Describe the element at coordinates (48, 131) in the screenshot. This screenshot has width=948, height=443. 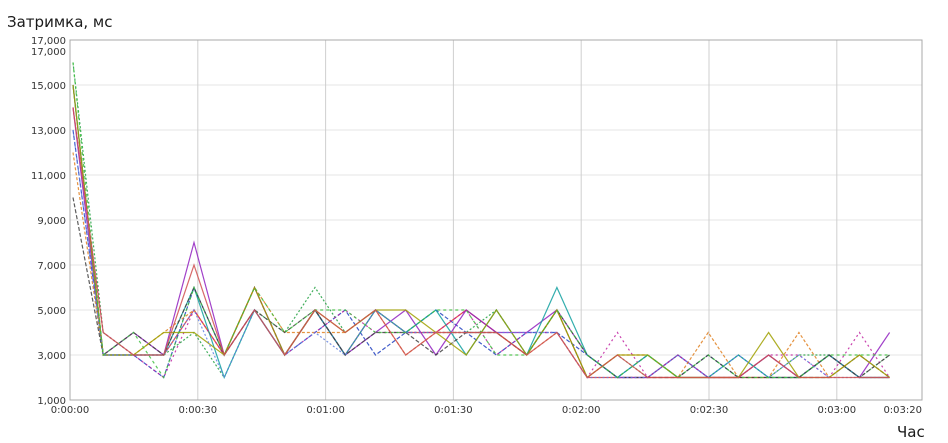
I see `y-tick-label: 13,000` at that location.